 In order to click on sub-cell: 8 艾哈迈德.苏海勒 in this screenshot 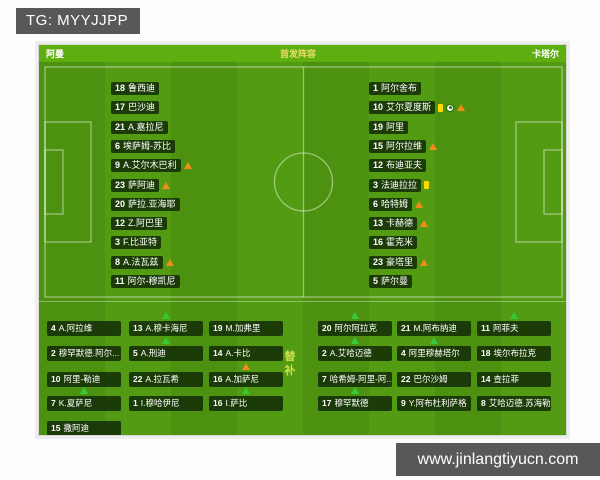, I will do `click(514, 403)`.